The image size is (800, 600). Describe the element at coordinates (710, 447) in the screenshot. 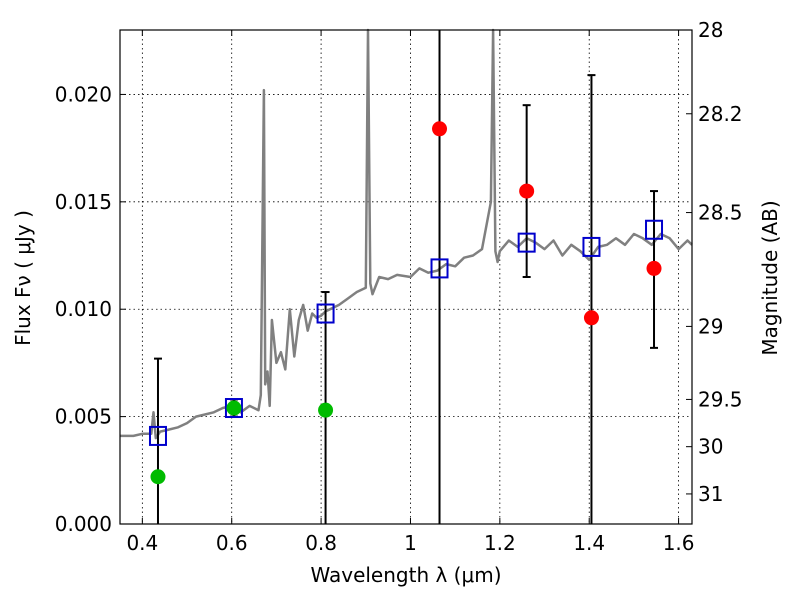

I see `y2-tick-label: 30` at that location.